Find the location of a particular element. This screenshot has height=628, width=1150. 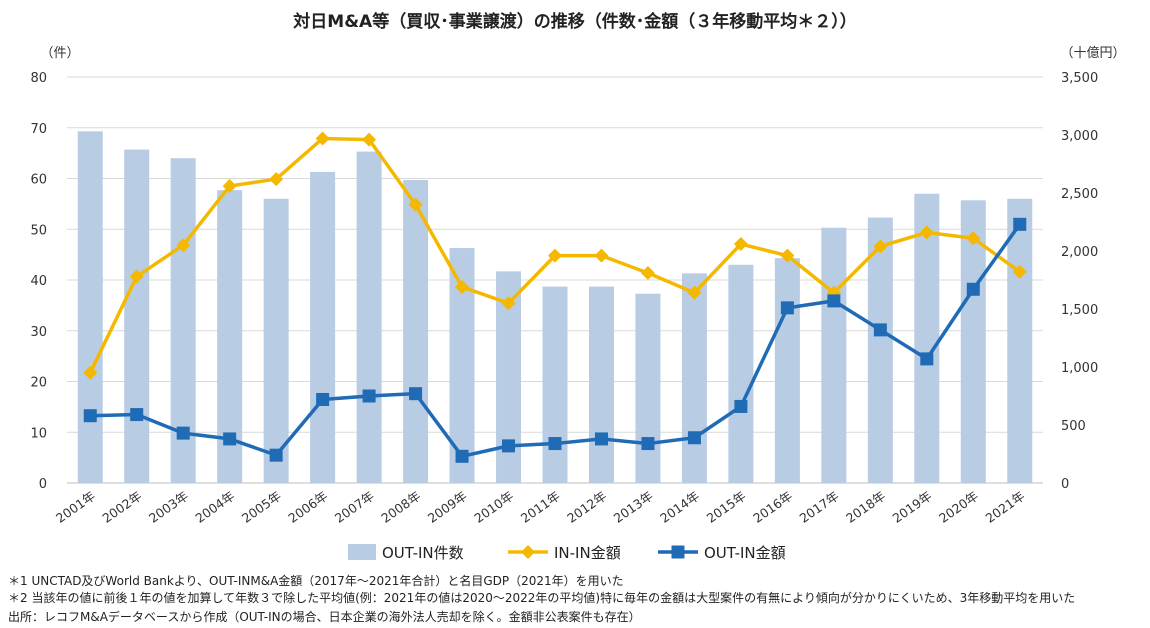

x-tick-label: 2007年 is located at coordinates (354, 507).